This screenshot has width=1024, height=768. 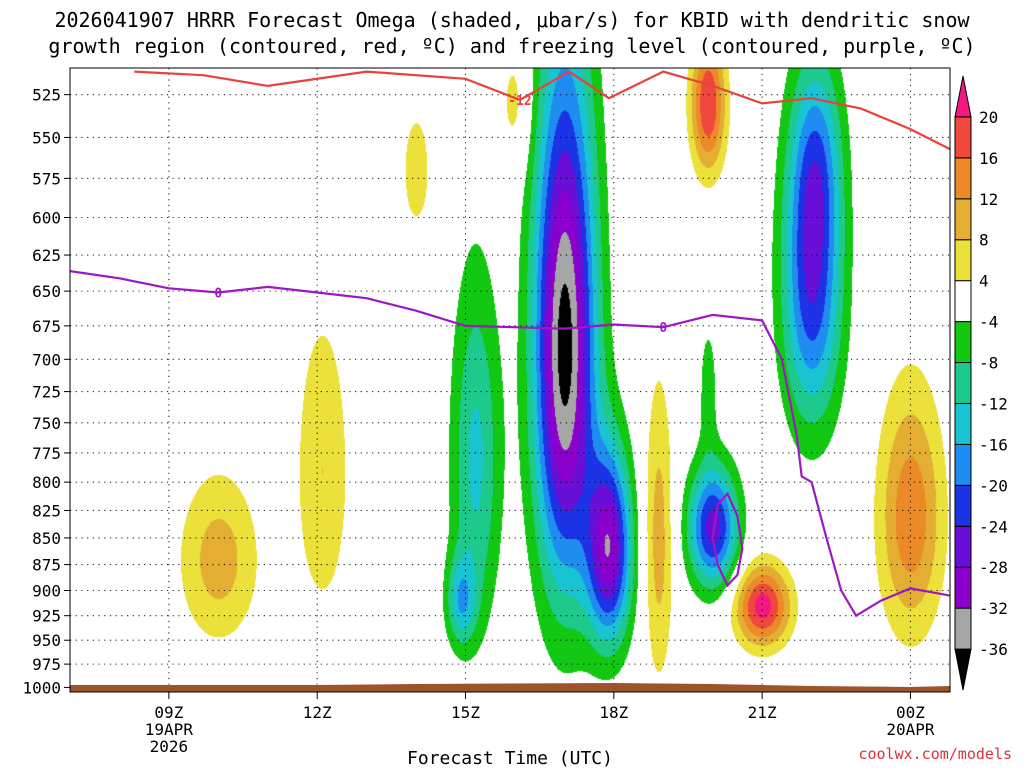 I want to click on x-tick-label: 12Z, so click(x=317, y=712).